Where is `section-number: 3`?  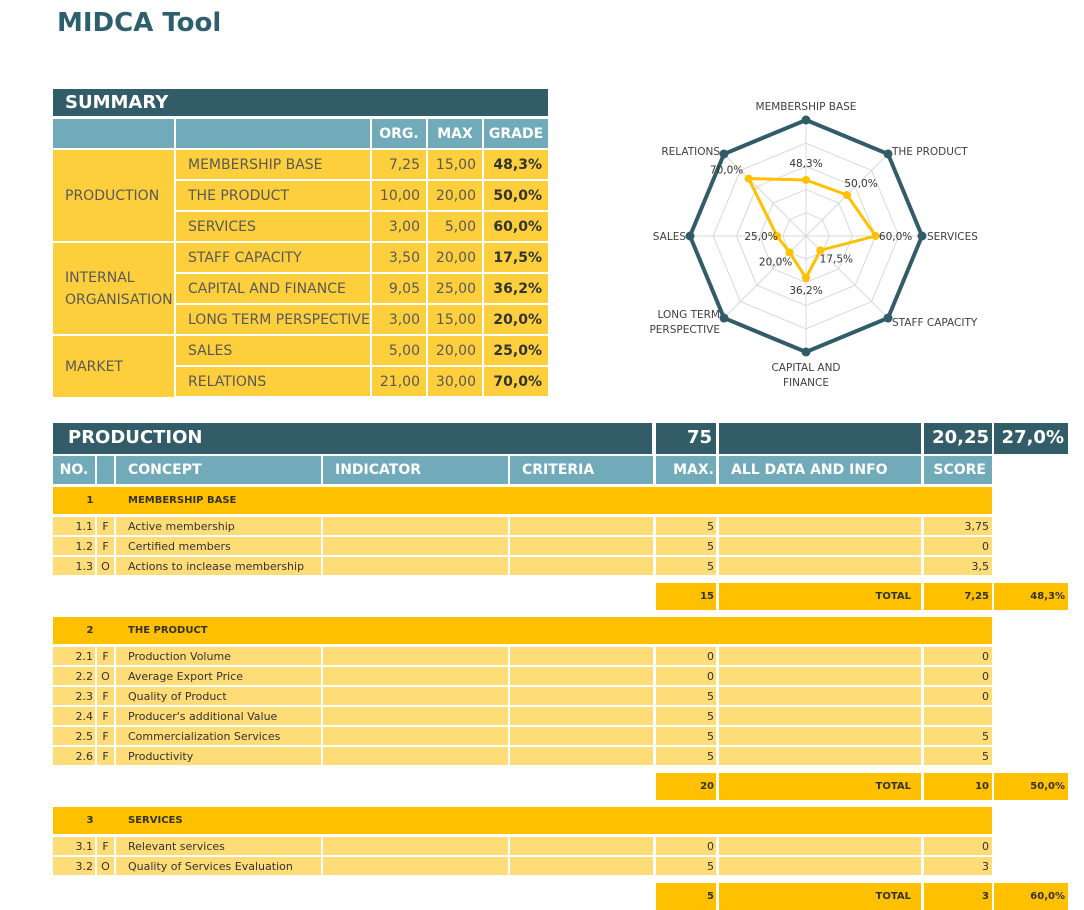 section-number: 3 is located at coordinates (90, 820).